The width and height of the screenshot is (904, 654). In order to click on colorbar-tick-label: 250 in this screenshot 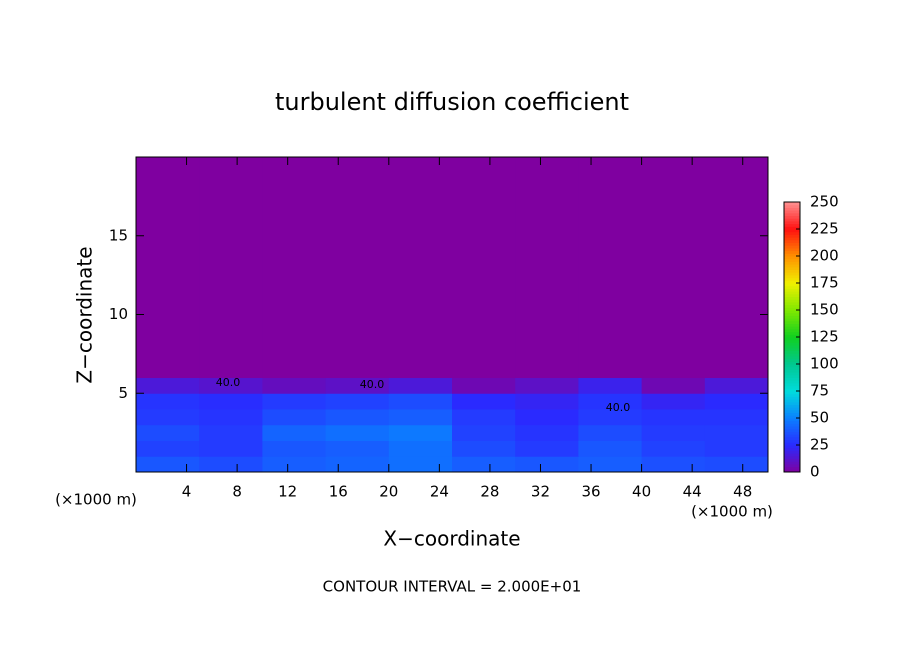, I will do `click(824, 202)`.